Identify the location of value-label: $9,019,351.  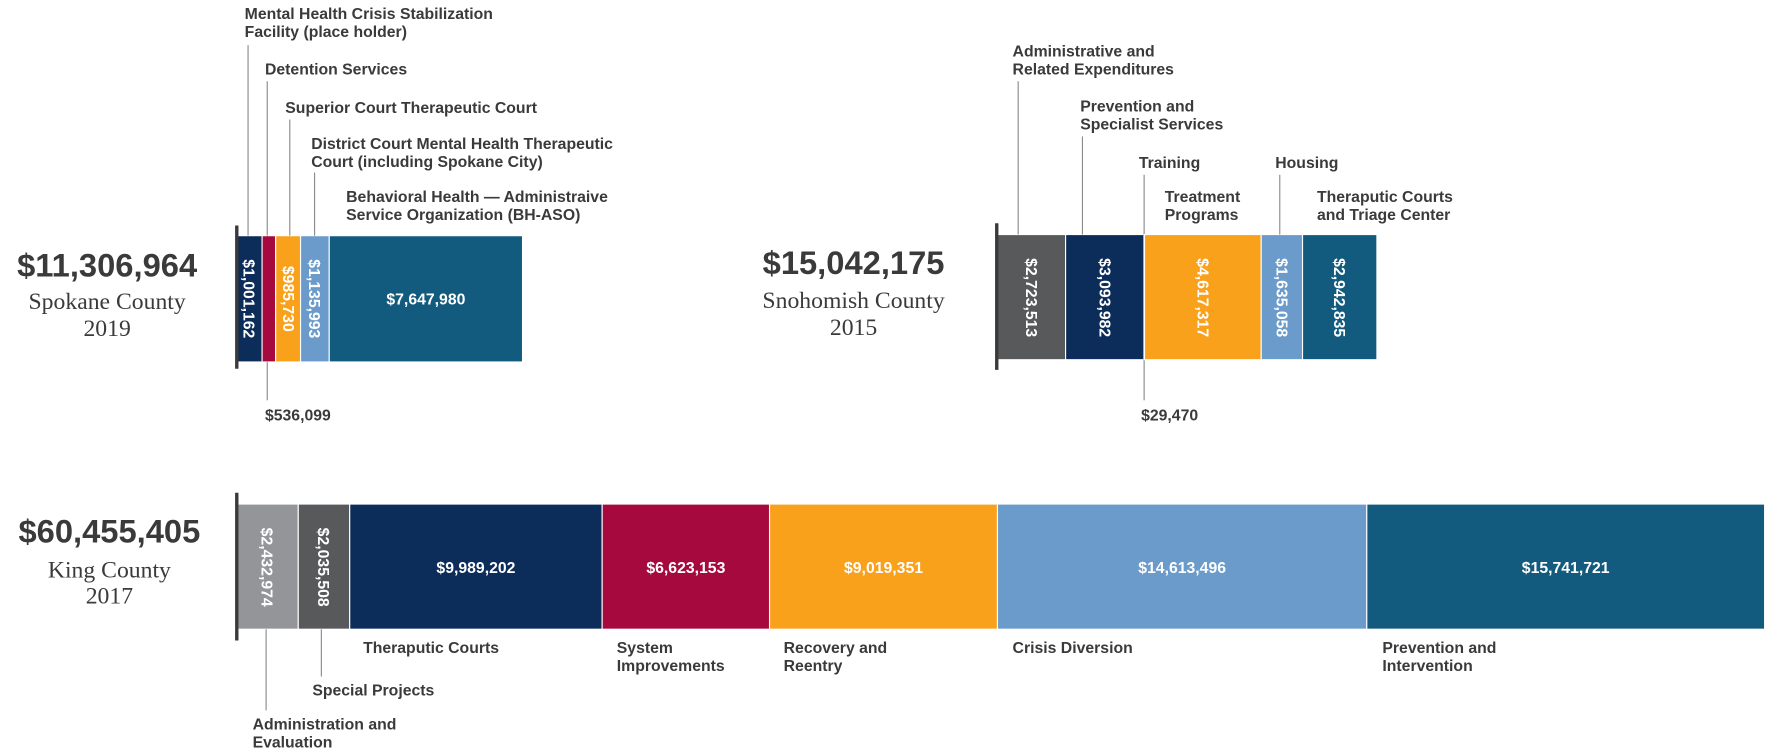
(883, 566).